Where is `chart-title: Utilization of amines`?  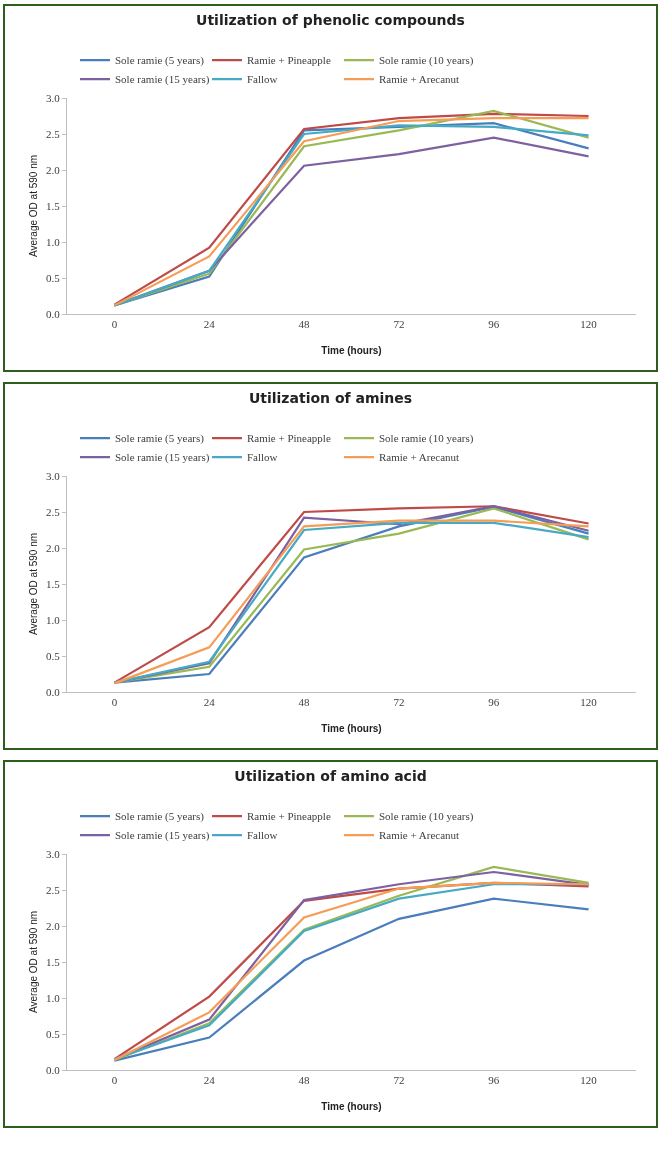
chart-title: Utilization of amines is located at coordinates (330, 397).